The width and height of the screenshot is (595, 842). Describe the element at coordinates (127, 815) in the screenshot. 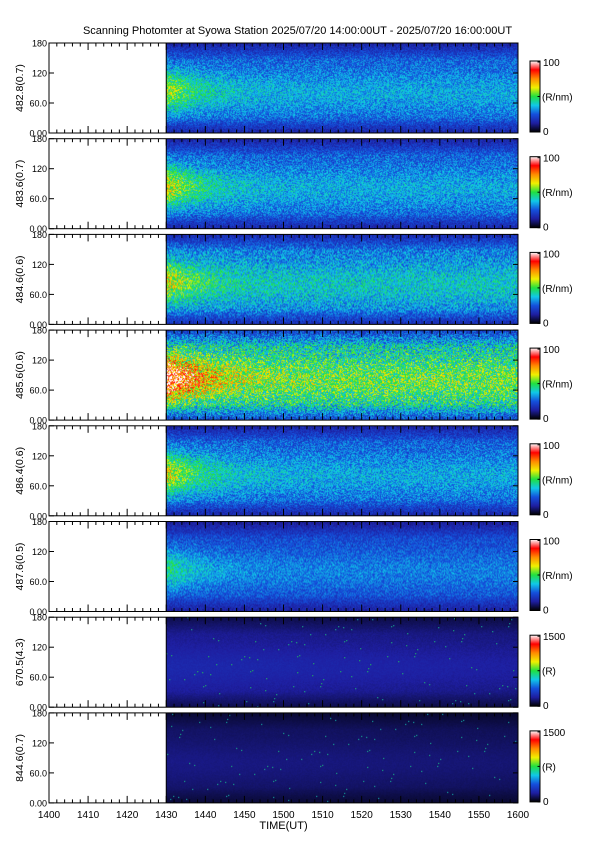

I see `x-tick-label: 1420` at that location.